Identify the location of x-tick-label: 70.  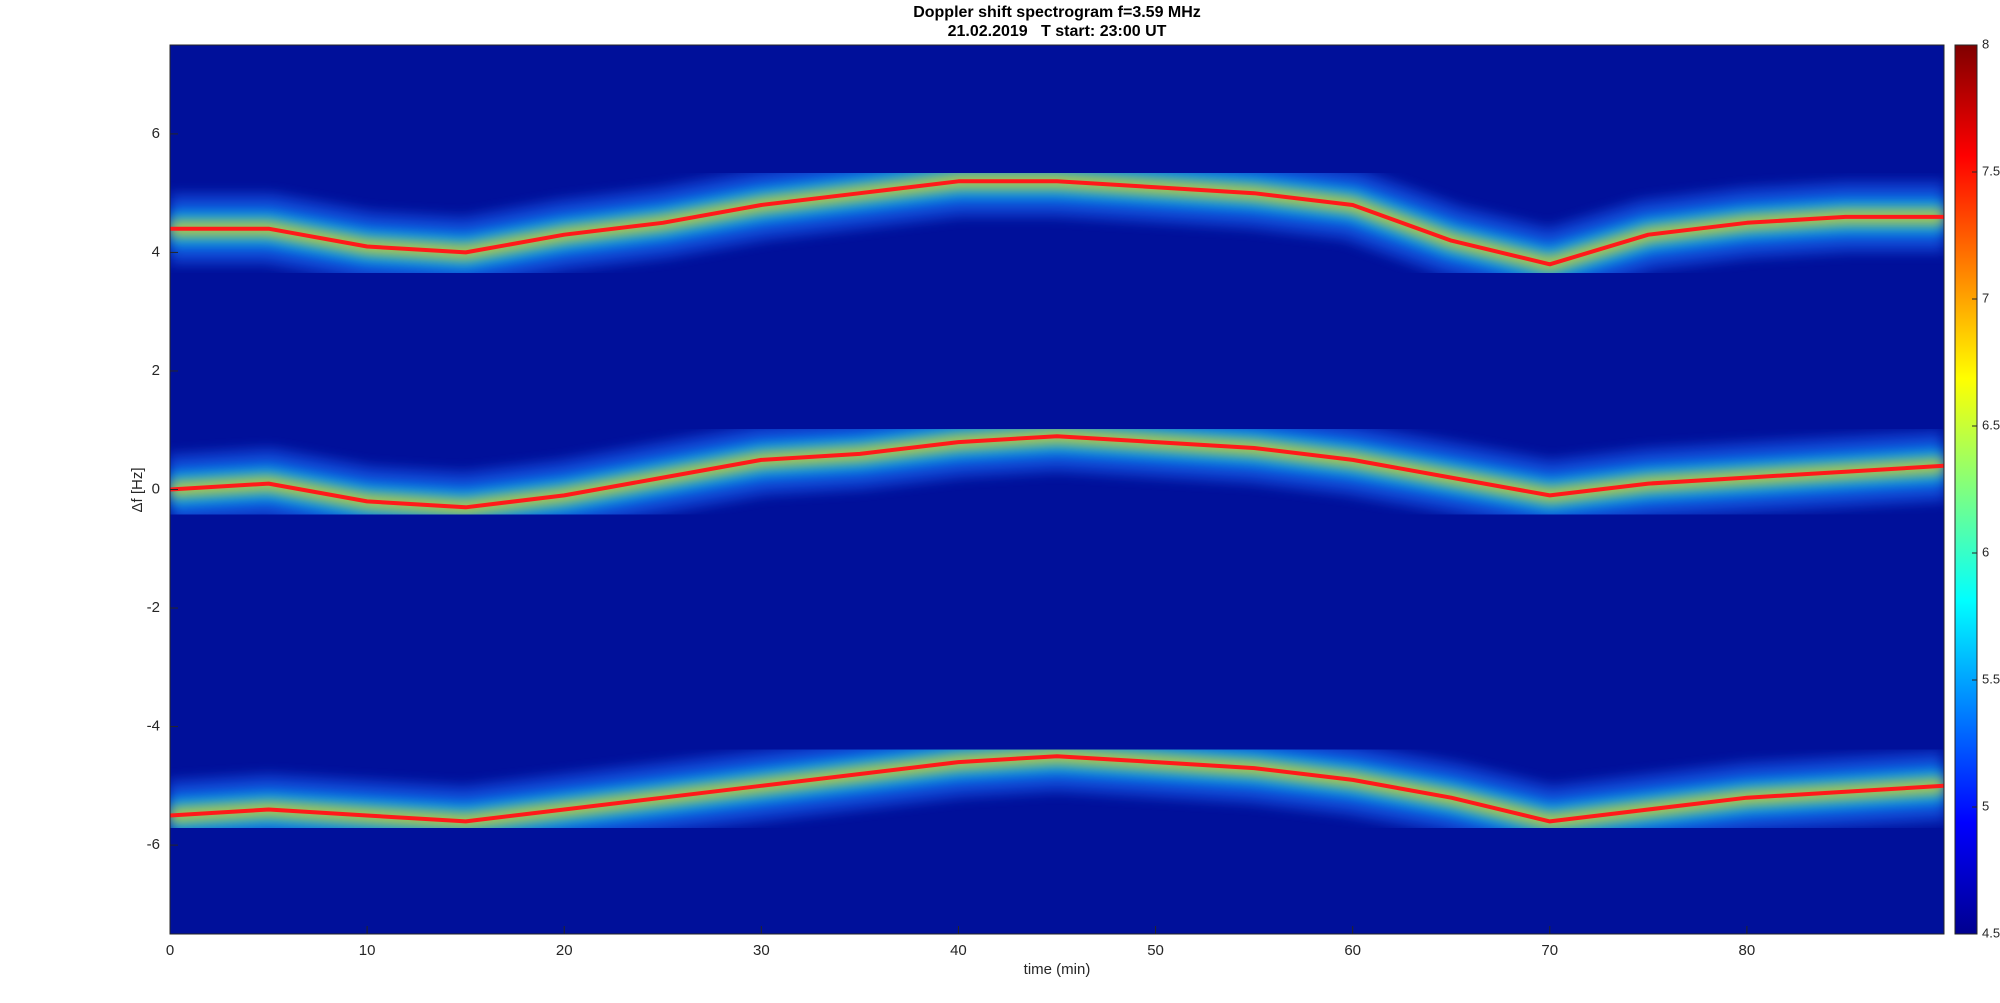
(1549, 950).